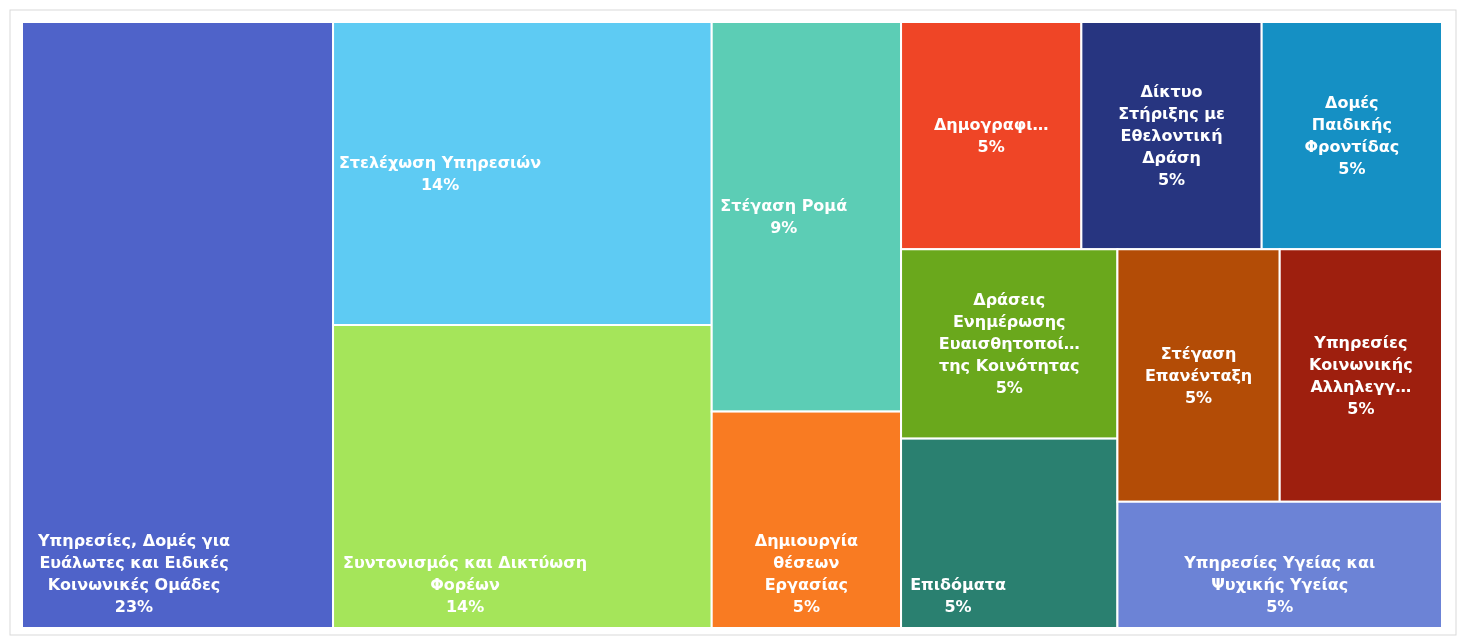 This screenshot has width=1466, height=637. I want to click on category-label: Δράσεις Ενημέρωσης Ευαισθητοποί… της Κοινότητας, so click(1009, 332).